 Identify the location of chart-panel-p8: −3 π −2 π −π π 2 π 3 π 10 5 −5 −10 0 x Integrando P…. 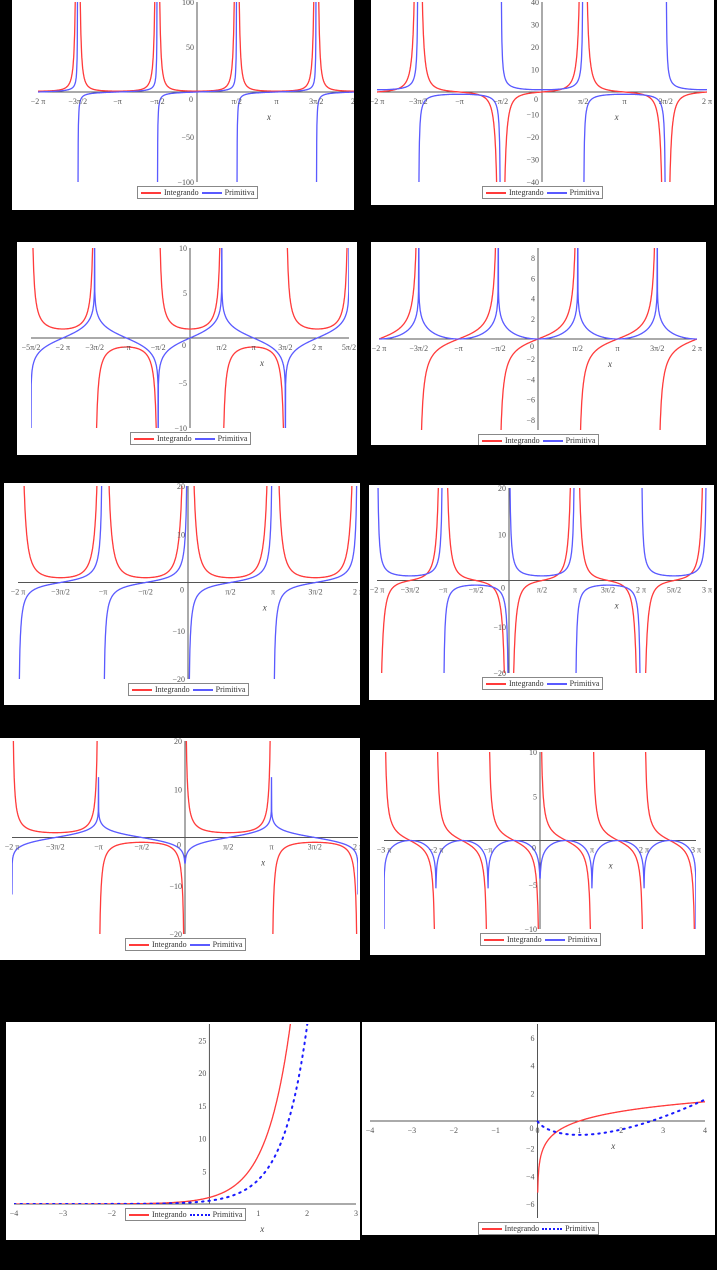
(537, 852).